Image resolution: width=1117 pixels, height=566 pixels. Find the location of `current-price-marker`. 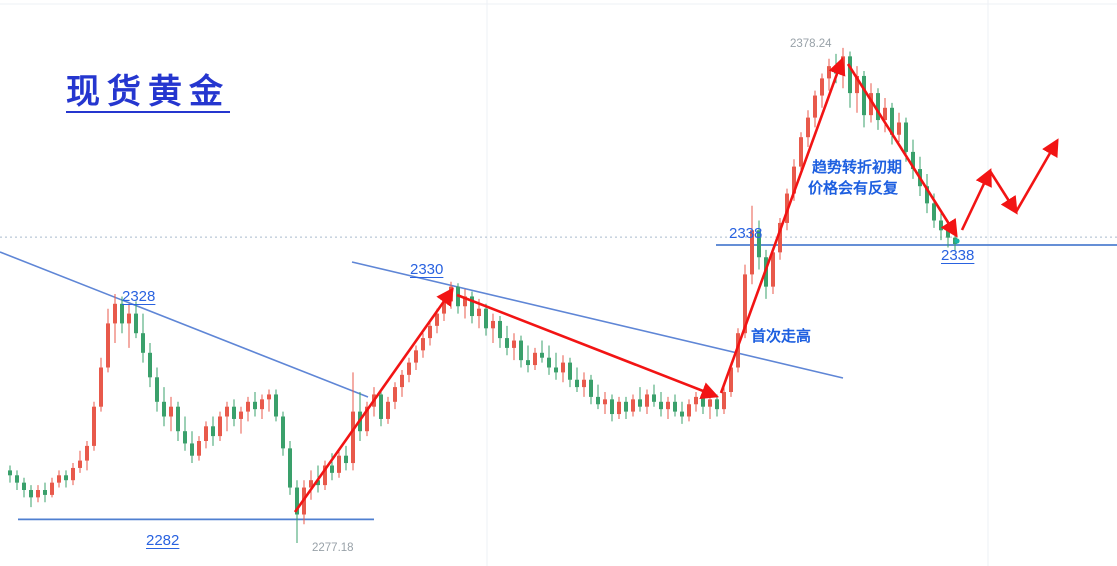

current-price-marker is located at coordinates (957, 241).